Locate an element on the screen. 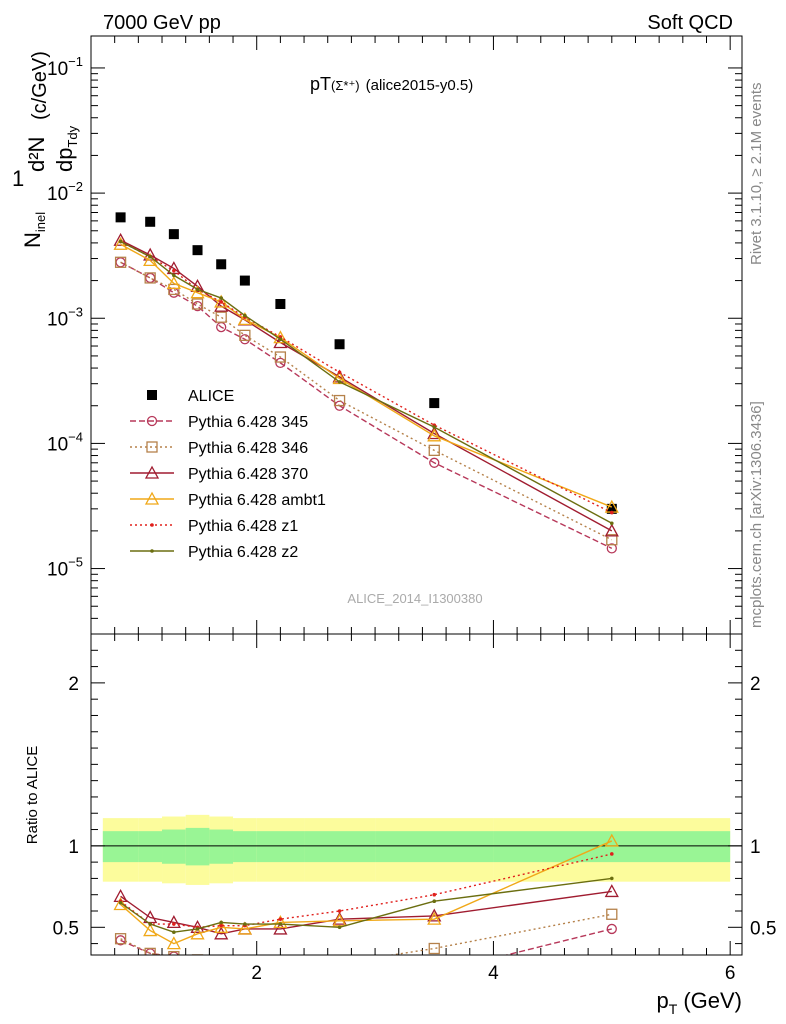  legend-label: Pythia 6.428 z1 is located at coordinates (243, 526).